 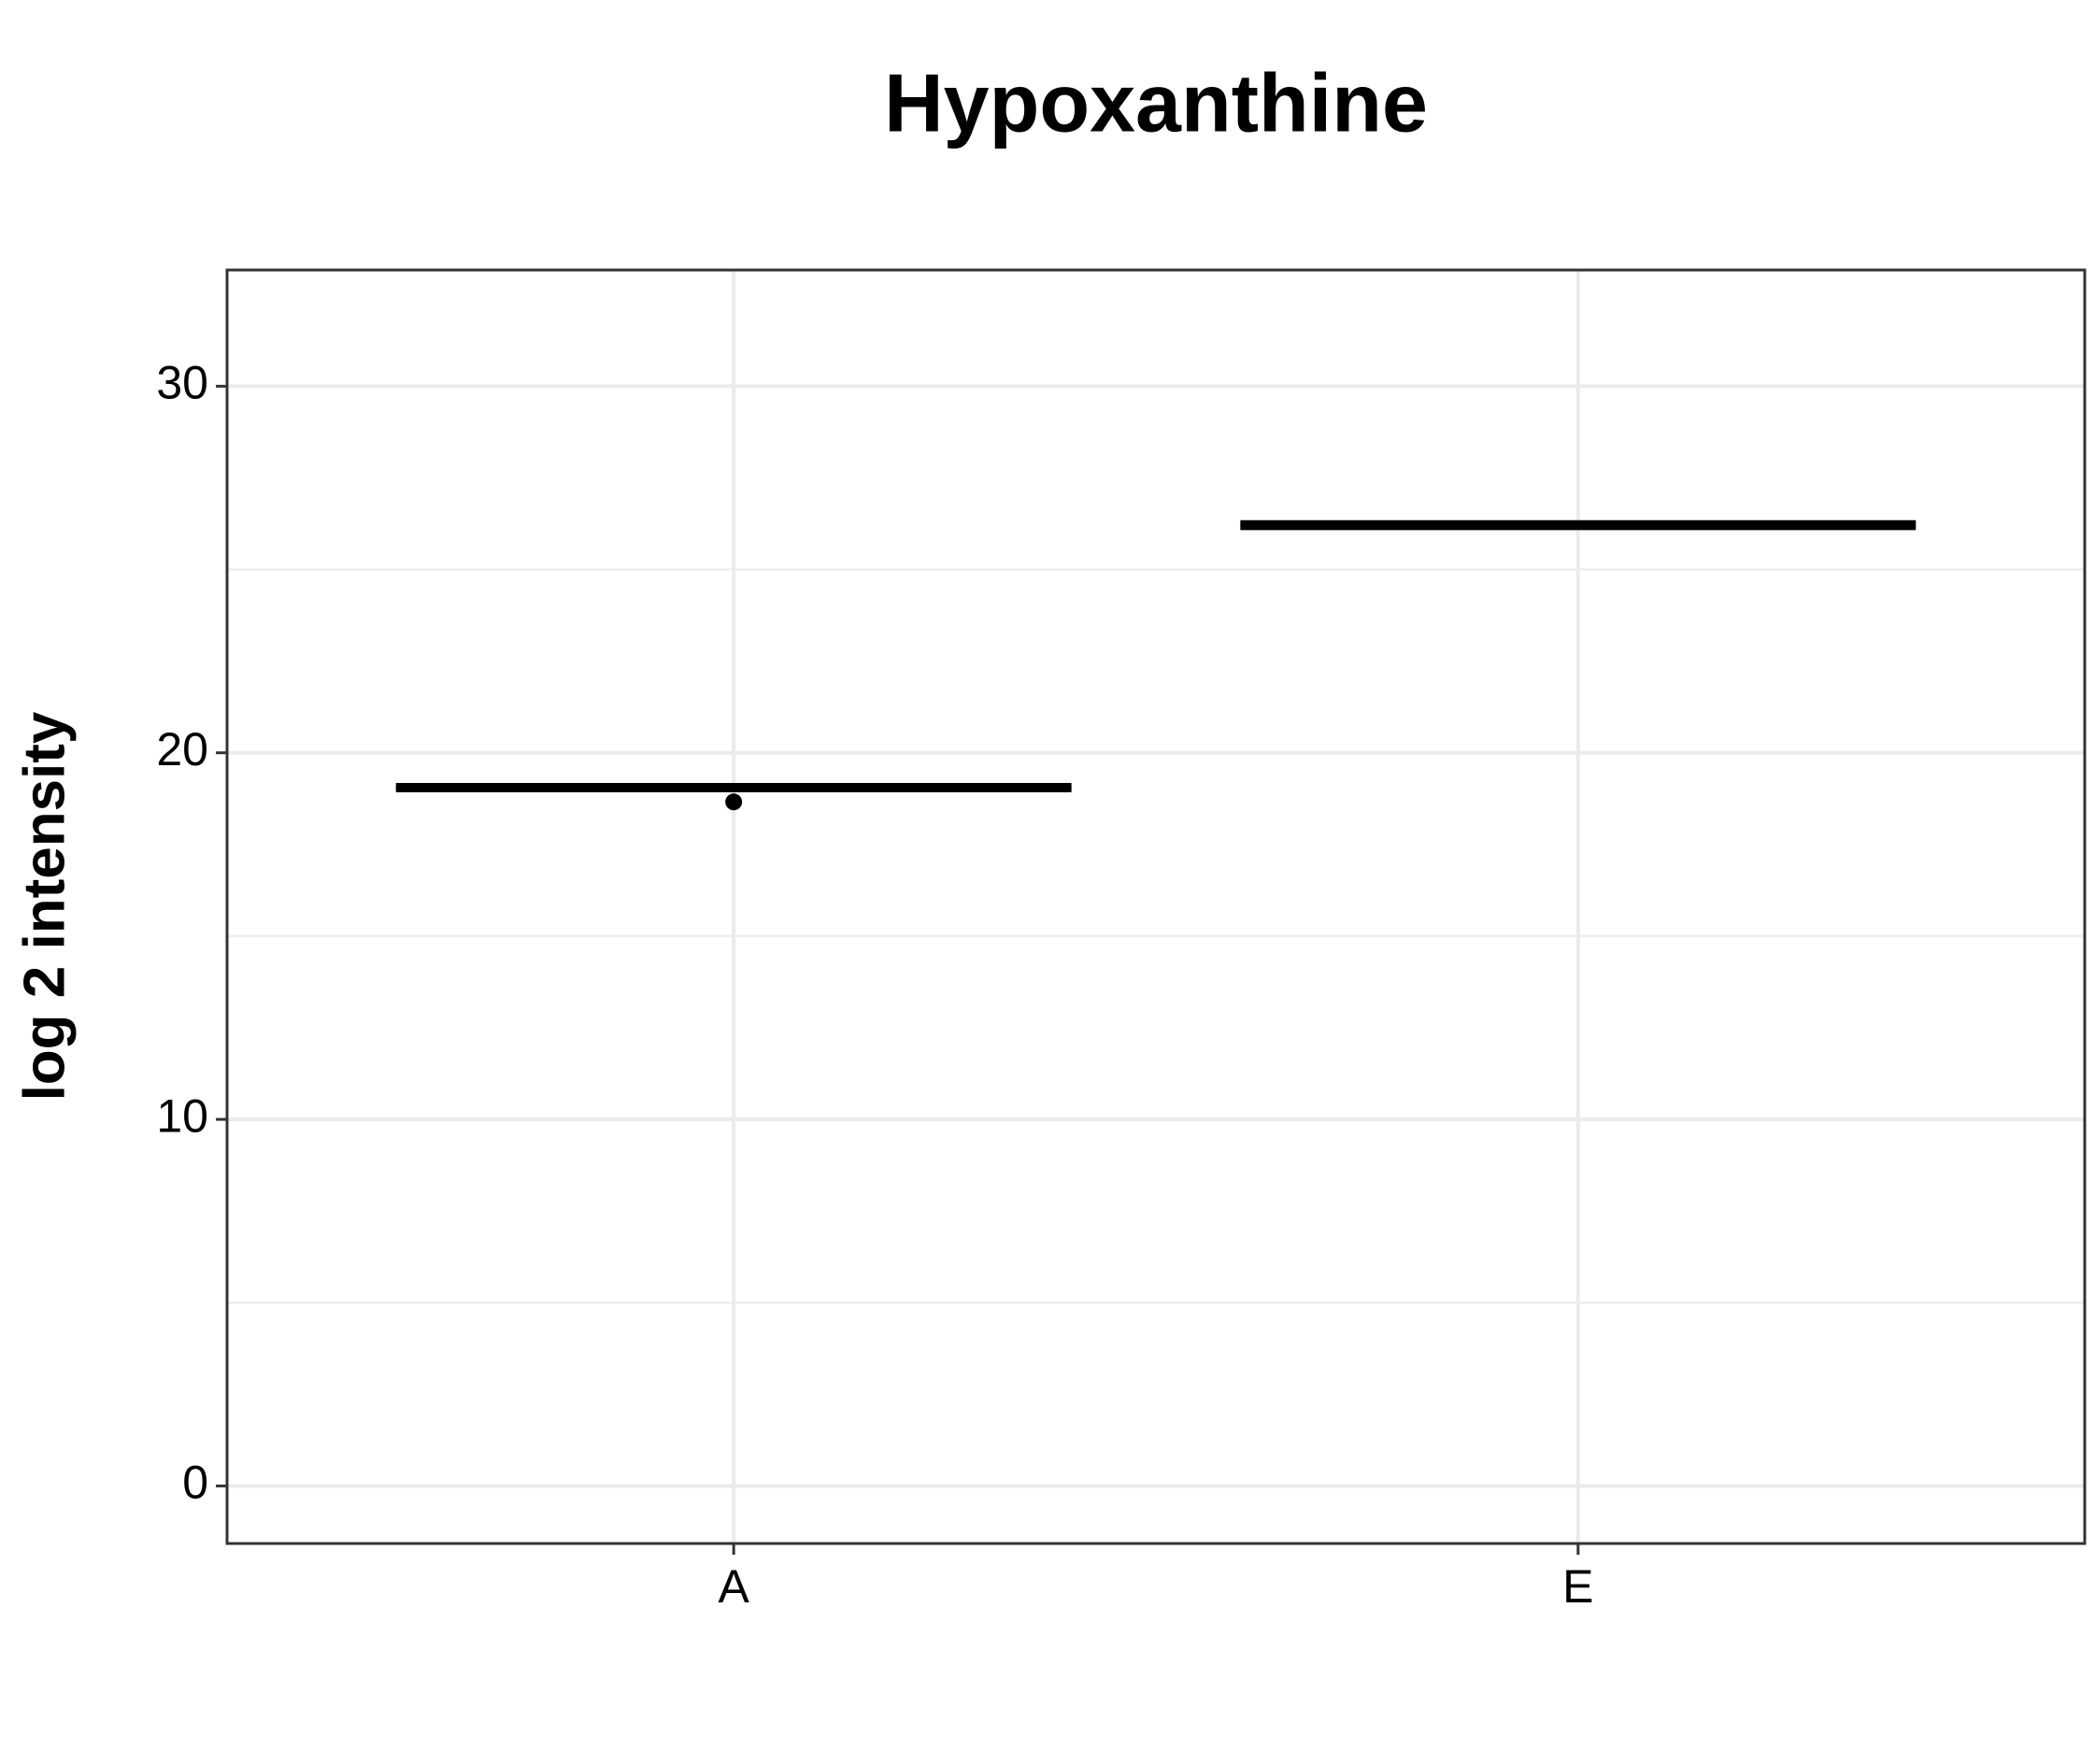 I want to click on outlier, so click(x=734, y=802).